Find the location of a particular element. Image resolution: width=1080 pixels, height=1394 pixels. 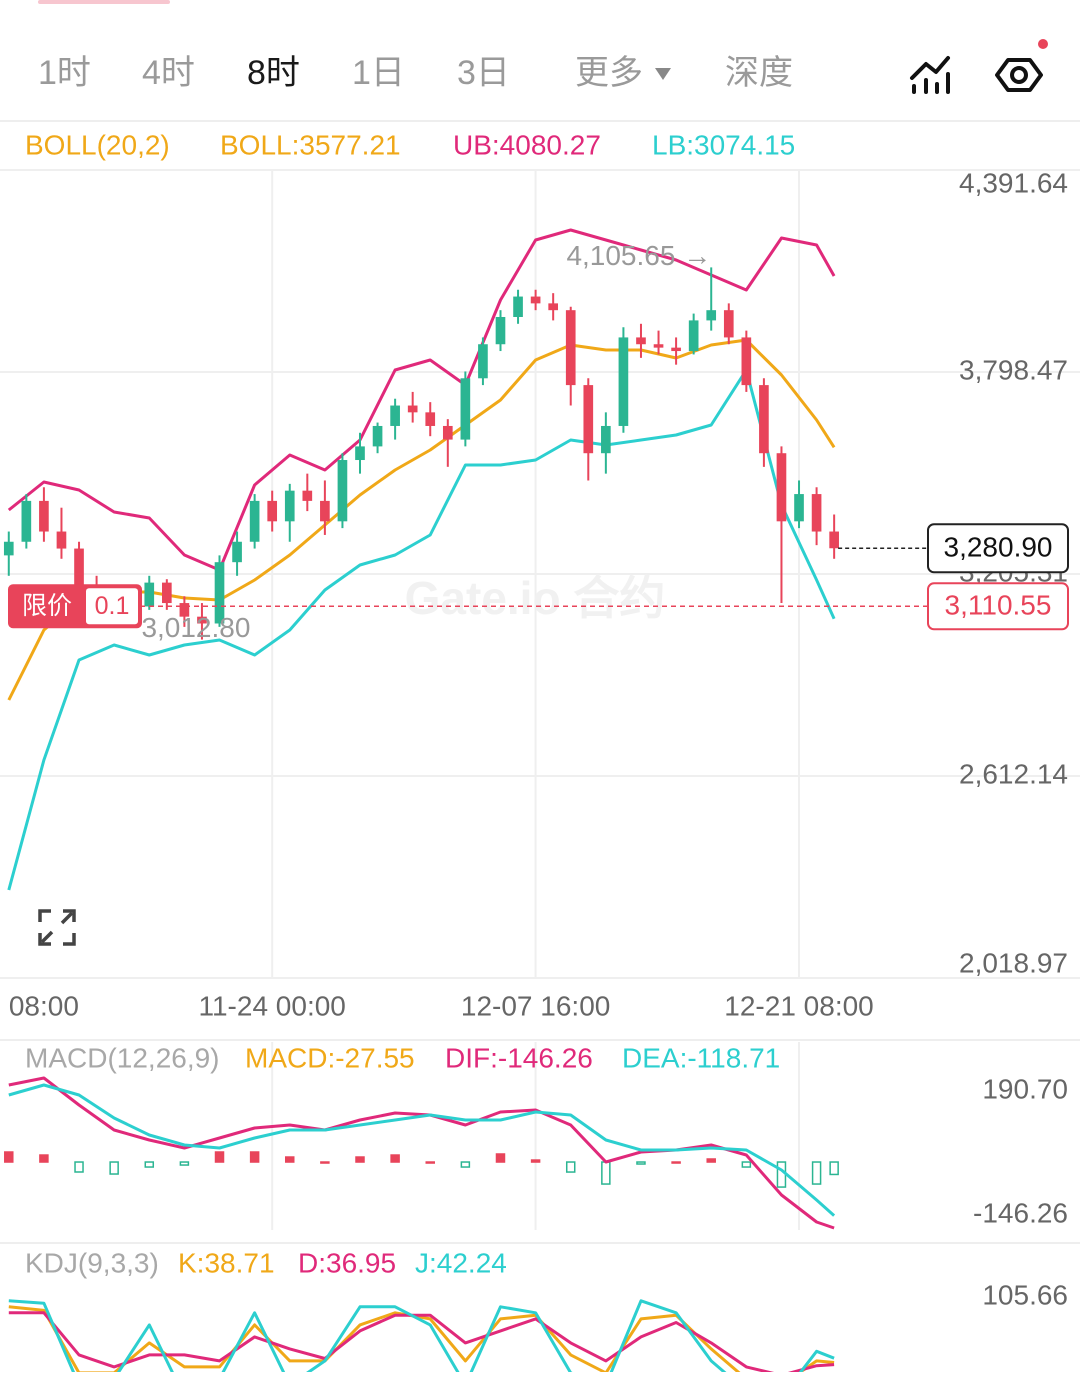

extreme-label: 4,105.65 → is located at coordinates (638, 255).